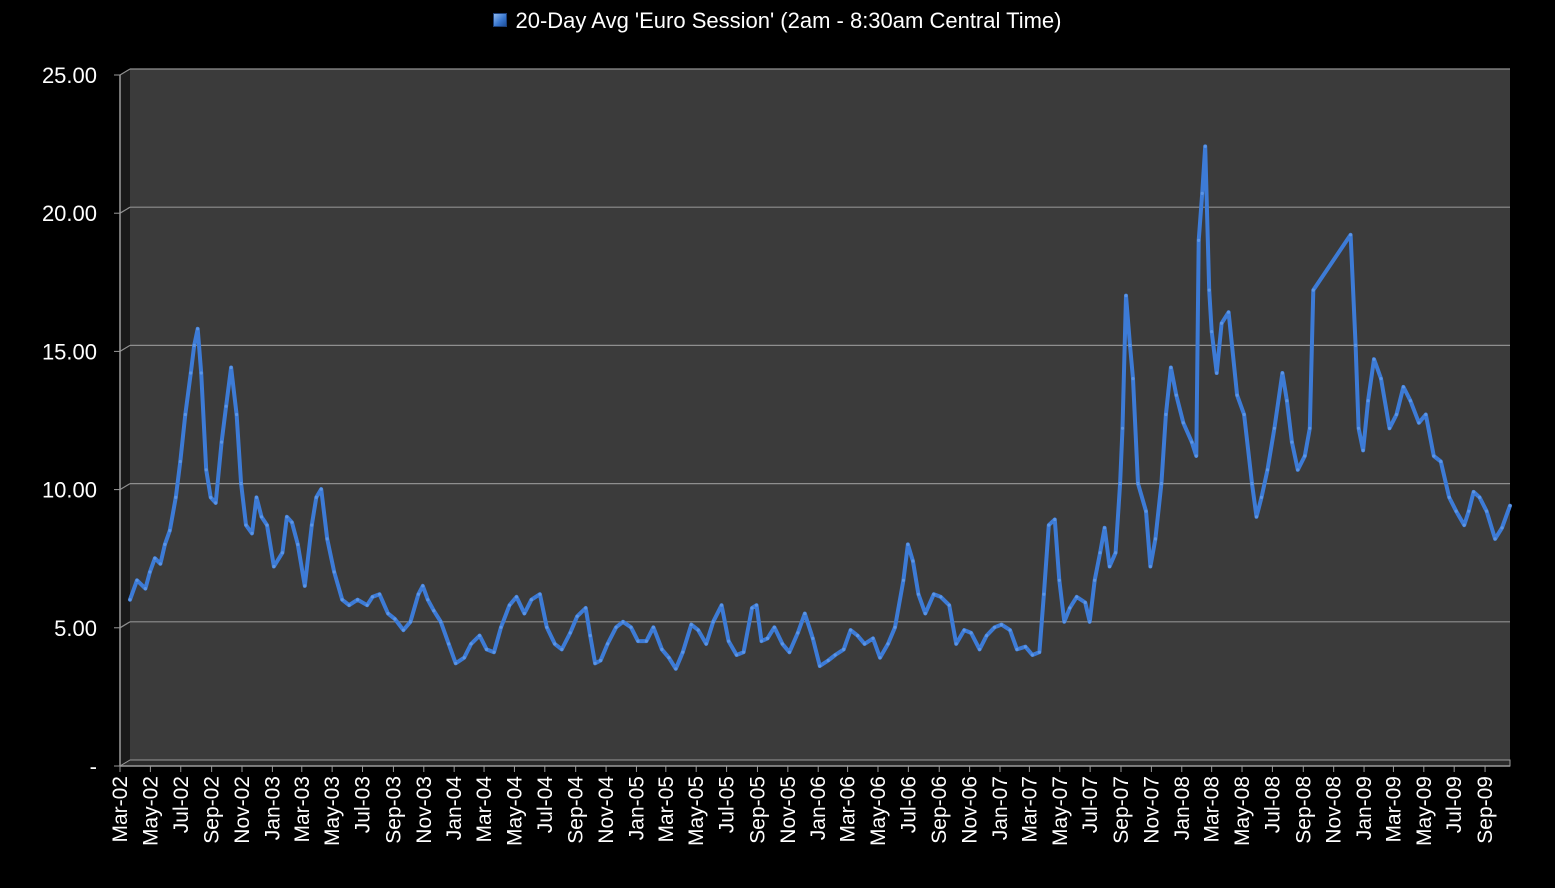  Describe the element at coordinates (272, 808) in the screenshot. I see `x-tick-label: Jan-03` at that location.